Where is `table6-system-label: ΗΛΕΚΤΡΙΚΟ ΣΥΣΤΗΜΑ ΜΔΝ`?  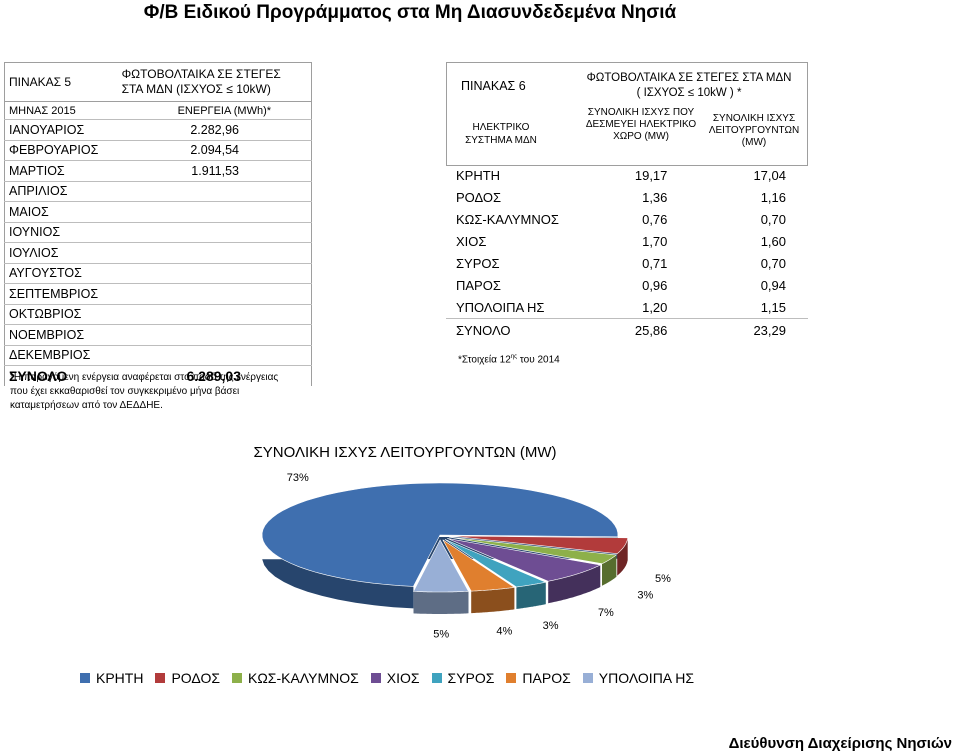 table6-system-label: ΗΛΕΚΤΡΙΚΟ ΣΥΣΤΗΜΑ ΜΔΝ is located at coordinates (501, 134).